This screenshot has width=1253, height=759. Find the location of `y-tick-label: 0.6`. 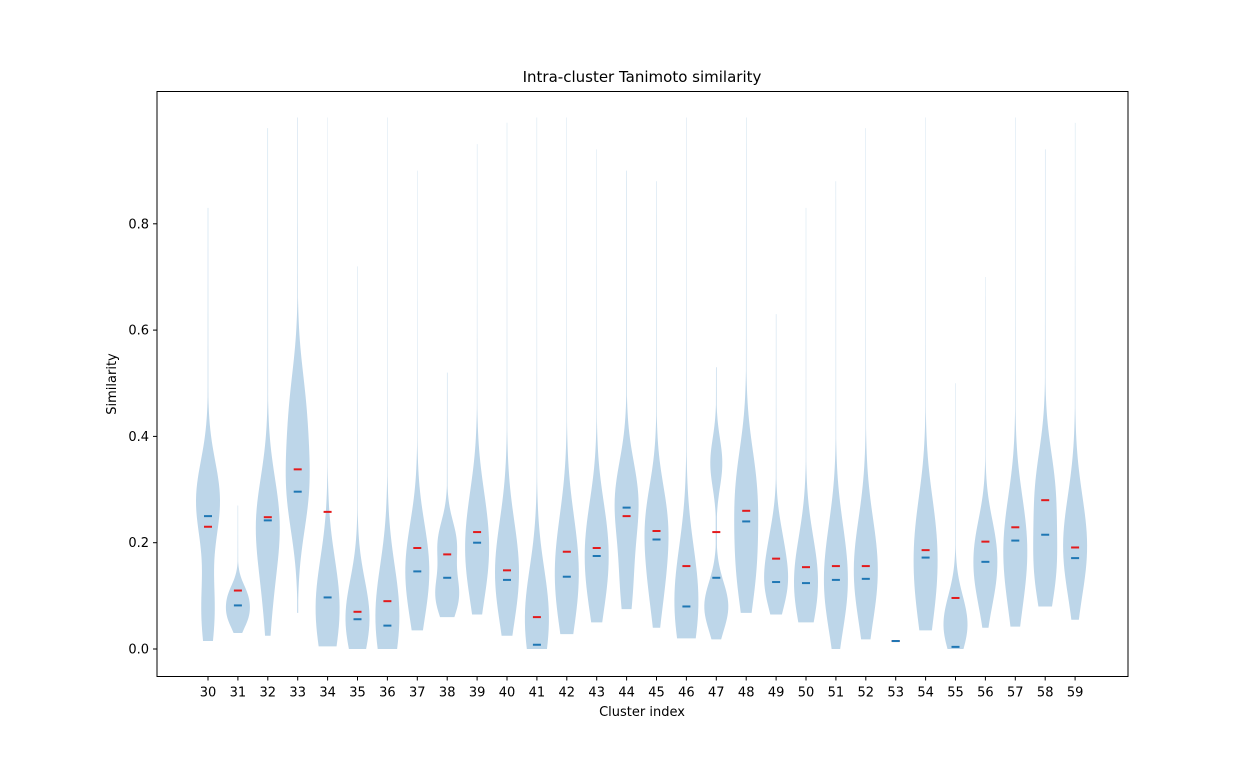

y-tick-label: 0.6 is located at coordinates (138, 331).